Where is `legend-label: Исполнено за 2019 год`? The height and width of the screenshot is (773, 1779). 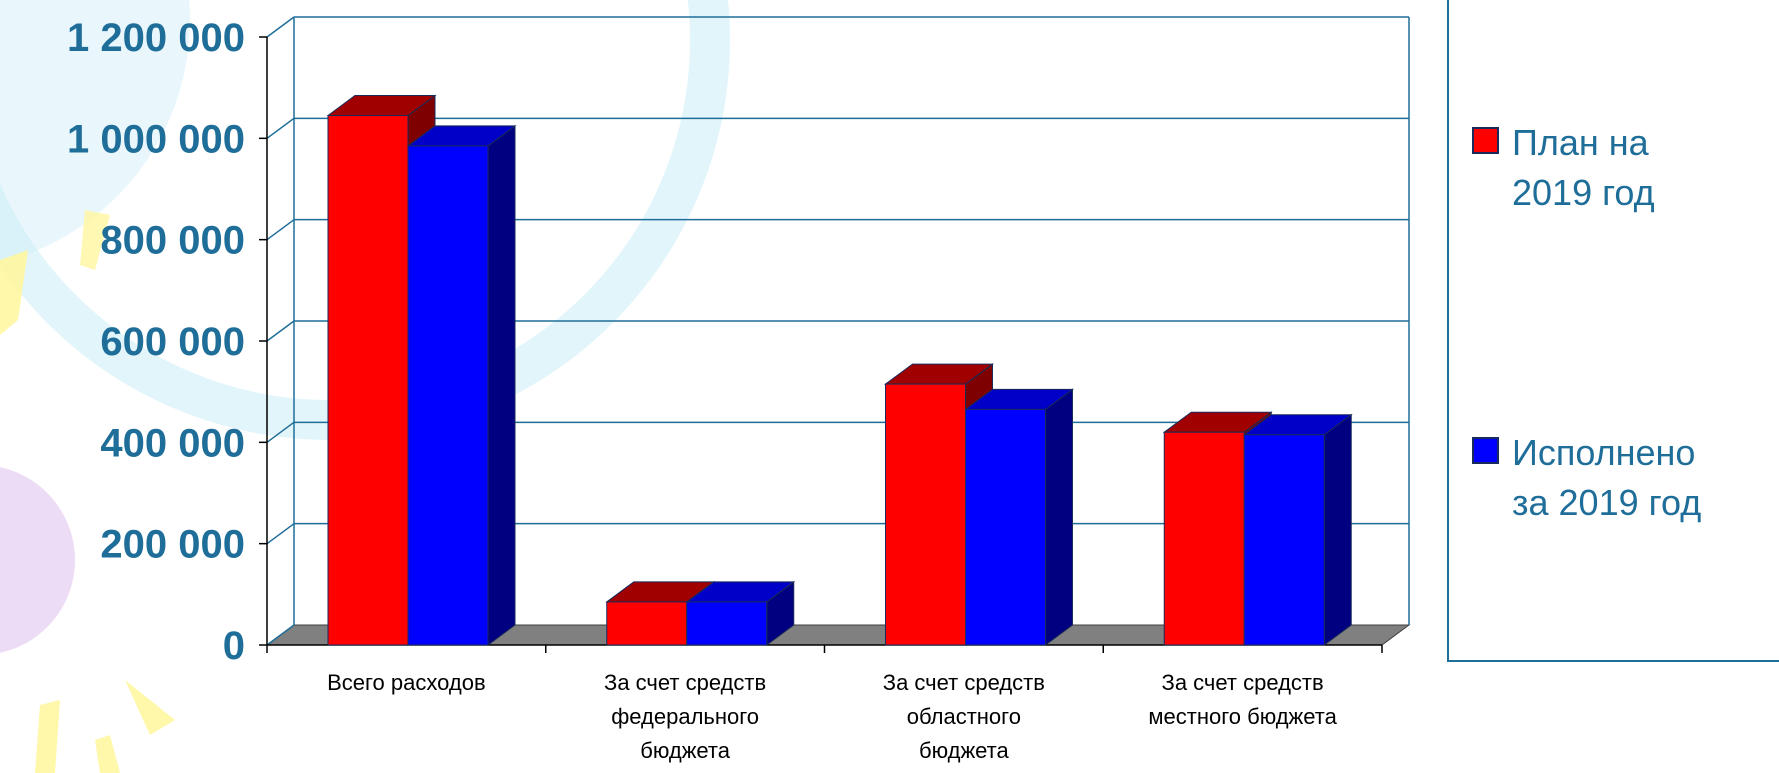 legend-label: Исполнено за 2019 год is located at coordinates (1606, 477).